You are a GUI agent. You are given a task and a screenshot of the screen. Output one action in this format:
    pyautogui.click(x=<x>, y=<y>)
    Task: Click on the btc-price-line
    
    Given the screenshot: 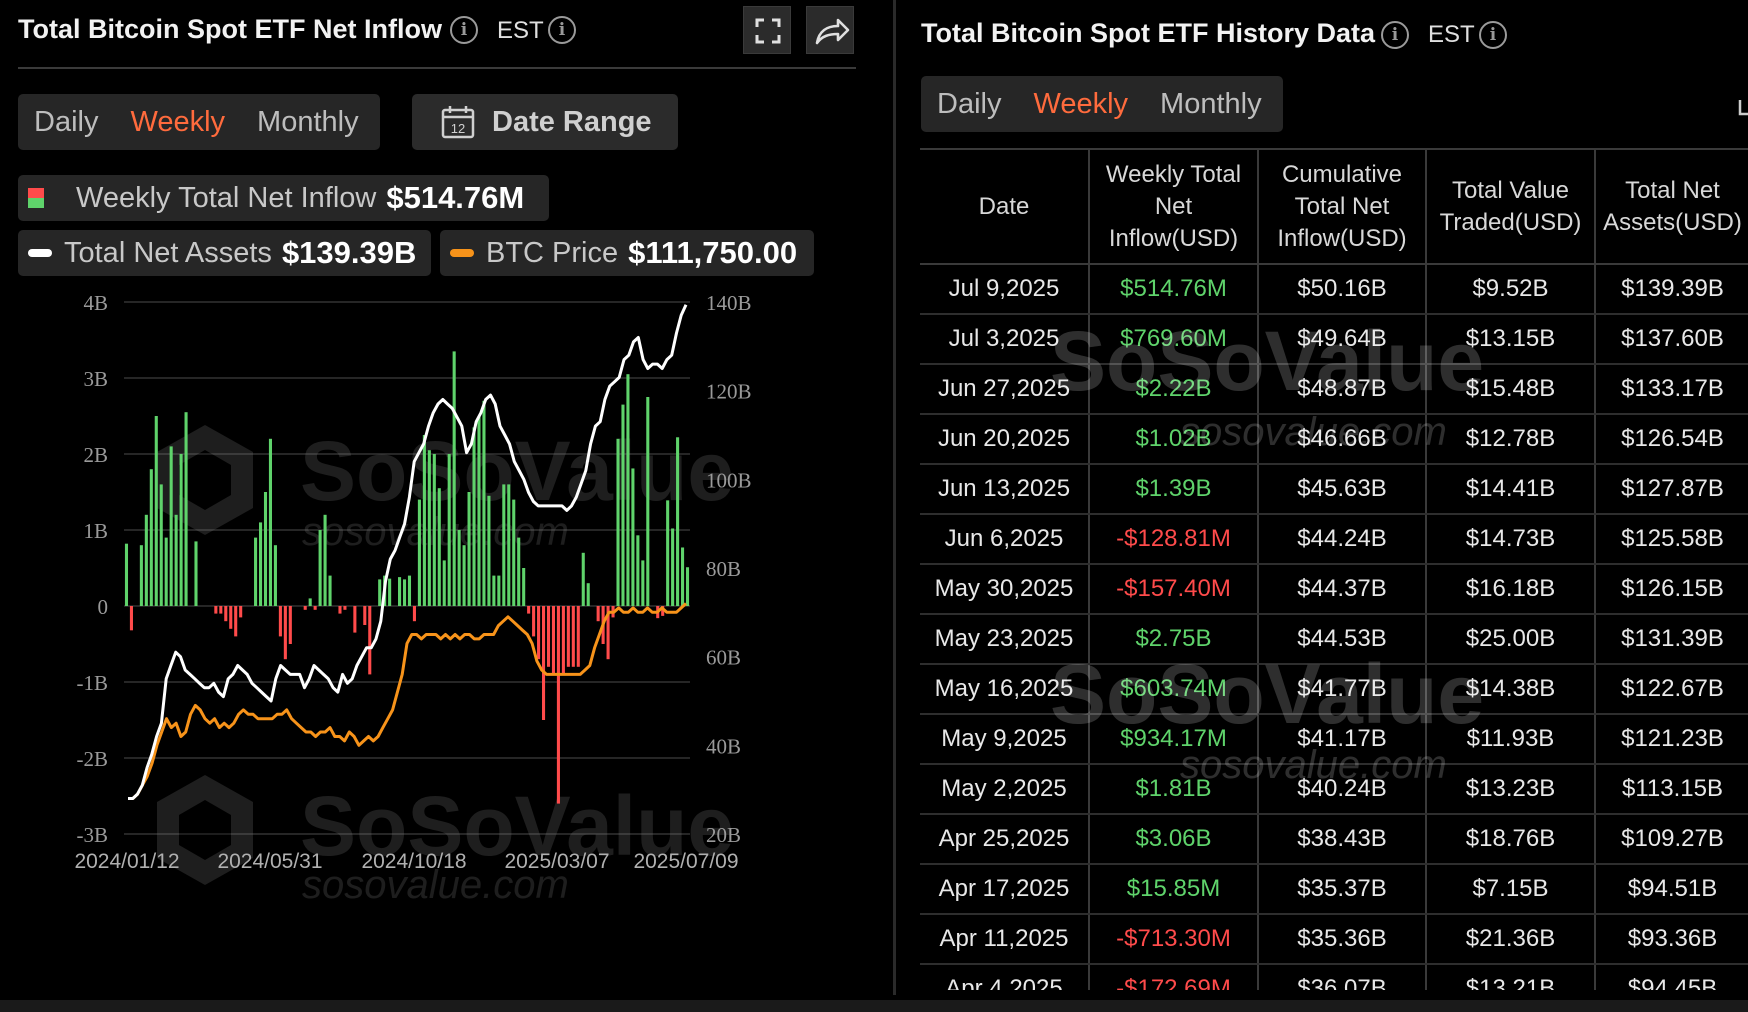 What is the action you would take?
    pyautogui.click(x=408, y=701)
    